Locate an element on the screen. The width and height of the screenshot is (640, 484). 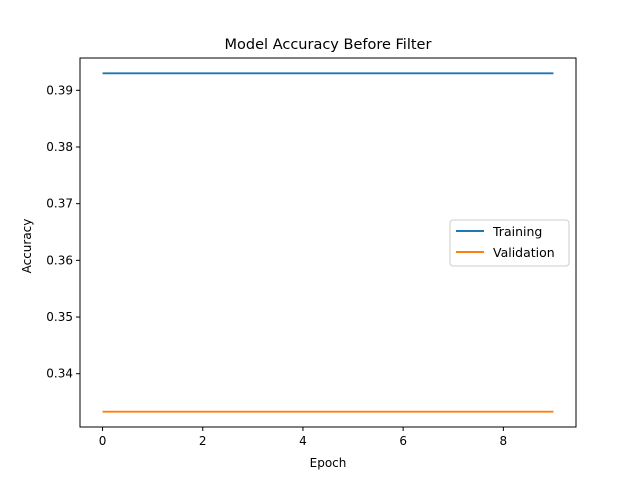
x-axis-label: Epoch is located at coordinates (328, 463).